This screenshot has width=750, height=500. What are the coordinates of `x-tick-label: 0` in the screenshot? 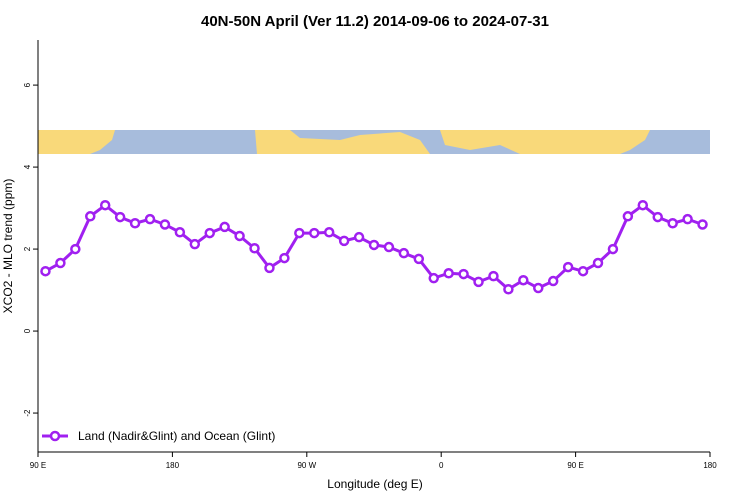 It's located at (441, 465).